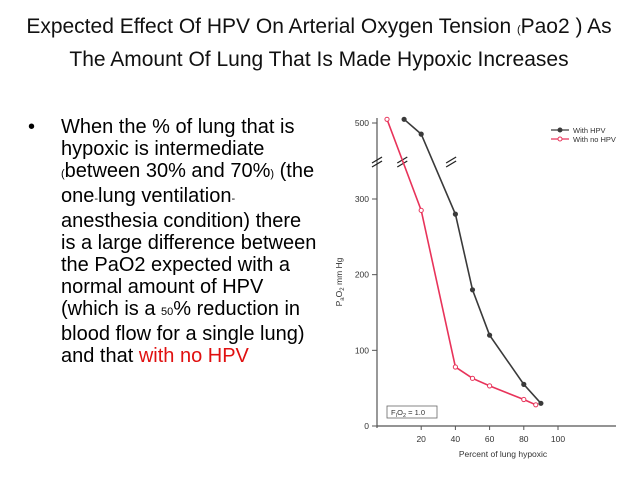 This screenshot has height=478, width=638. I want to click on y-tick-label: 0, so click(366, 426).